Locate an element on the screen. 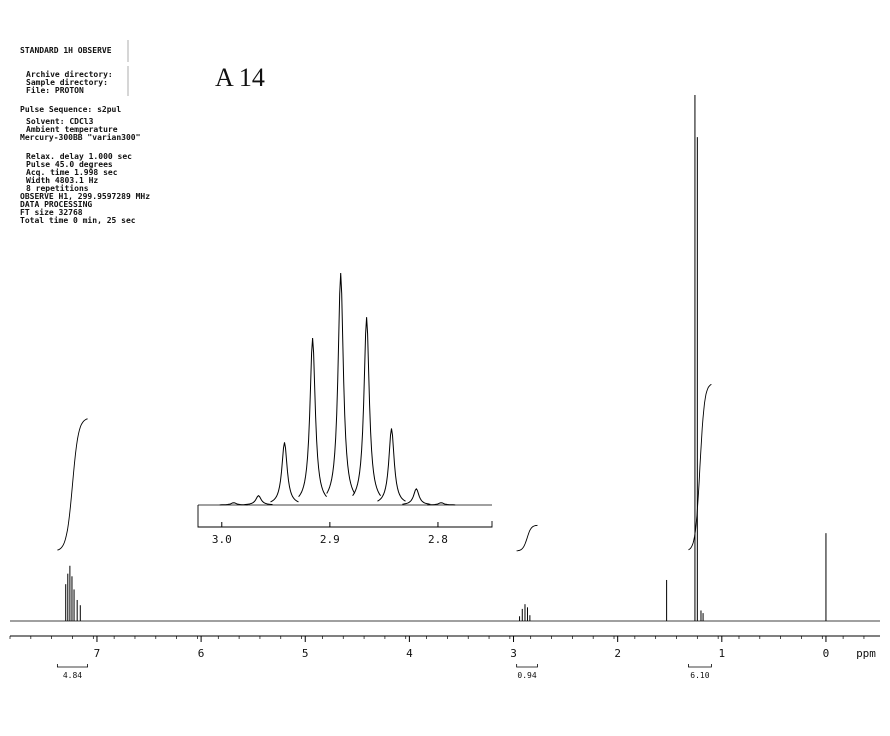 The width and height of the screenshot is (890, 736). inset-frame is located at coordinates (345, 516).